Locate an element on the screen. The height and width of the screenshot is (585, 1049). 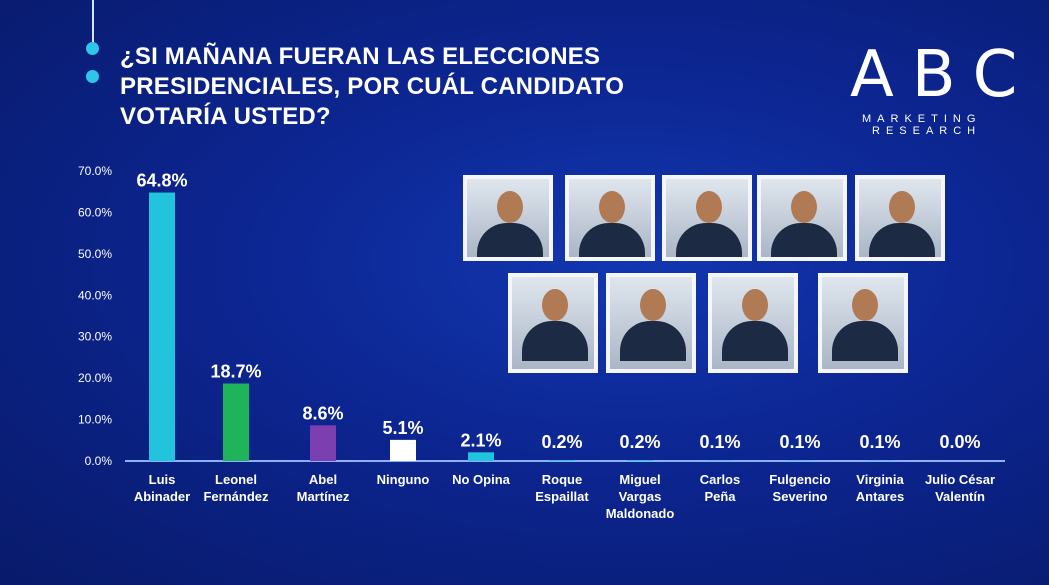
title-line: VOTARÍA USTED? is located at coordinates (225, 116).